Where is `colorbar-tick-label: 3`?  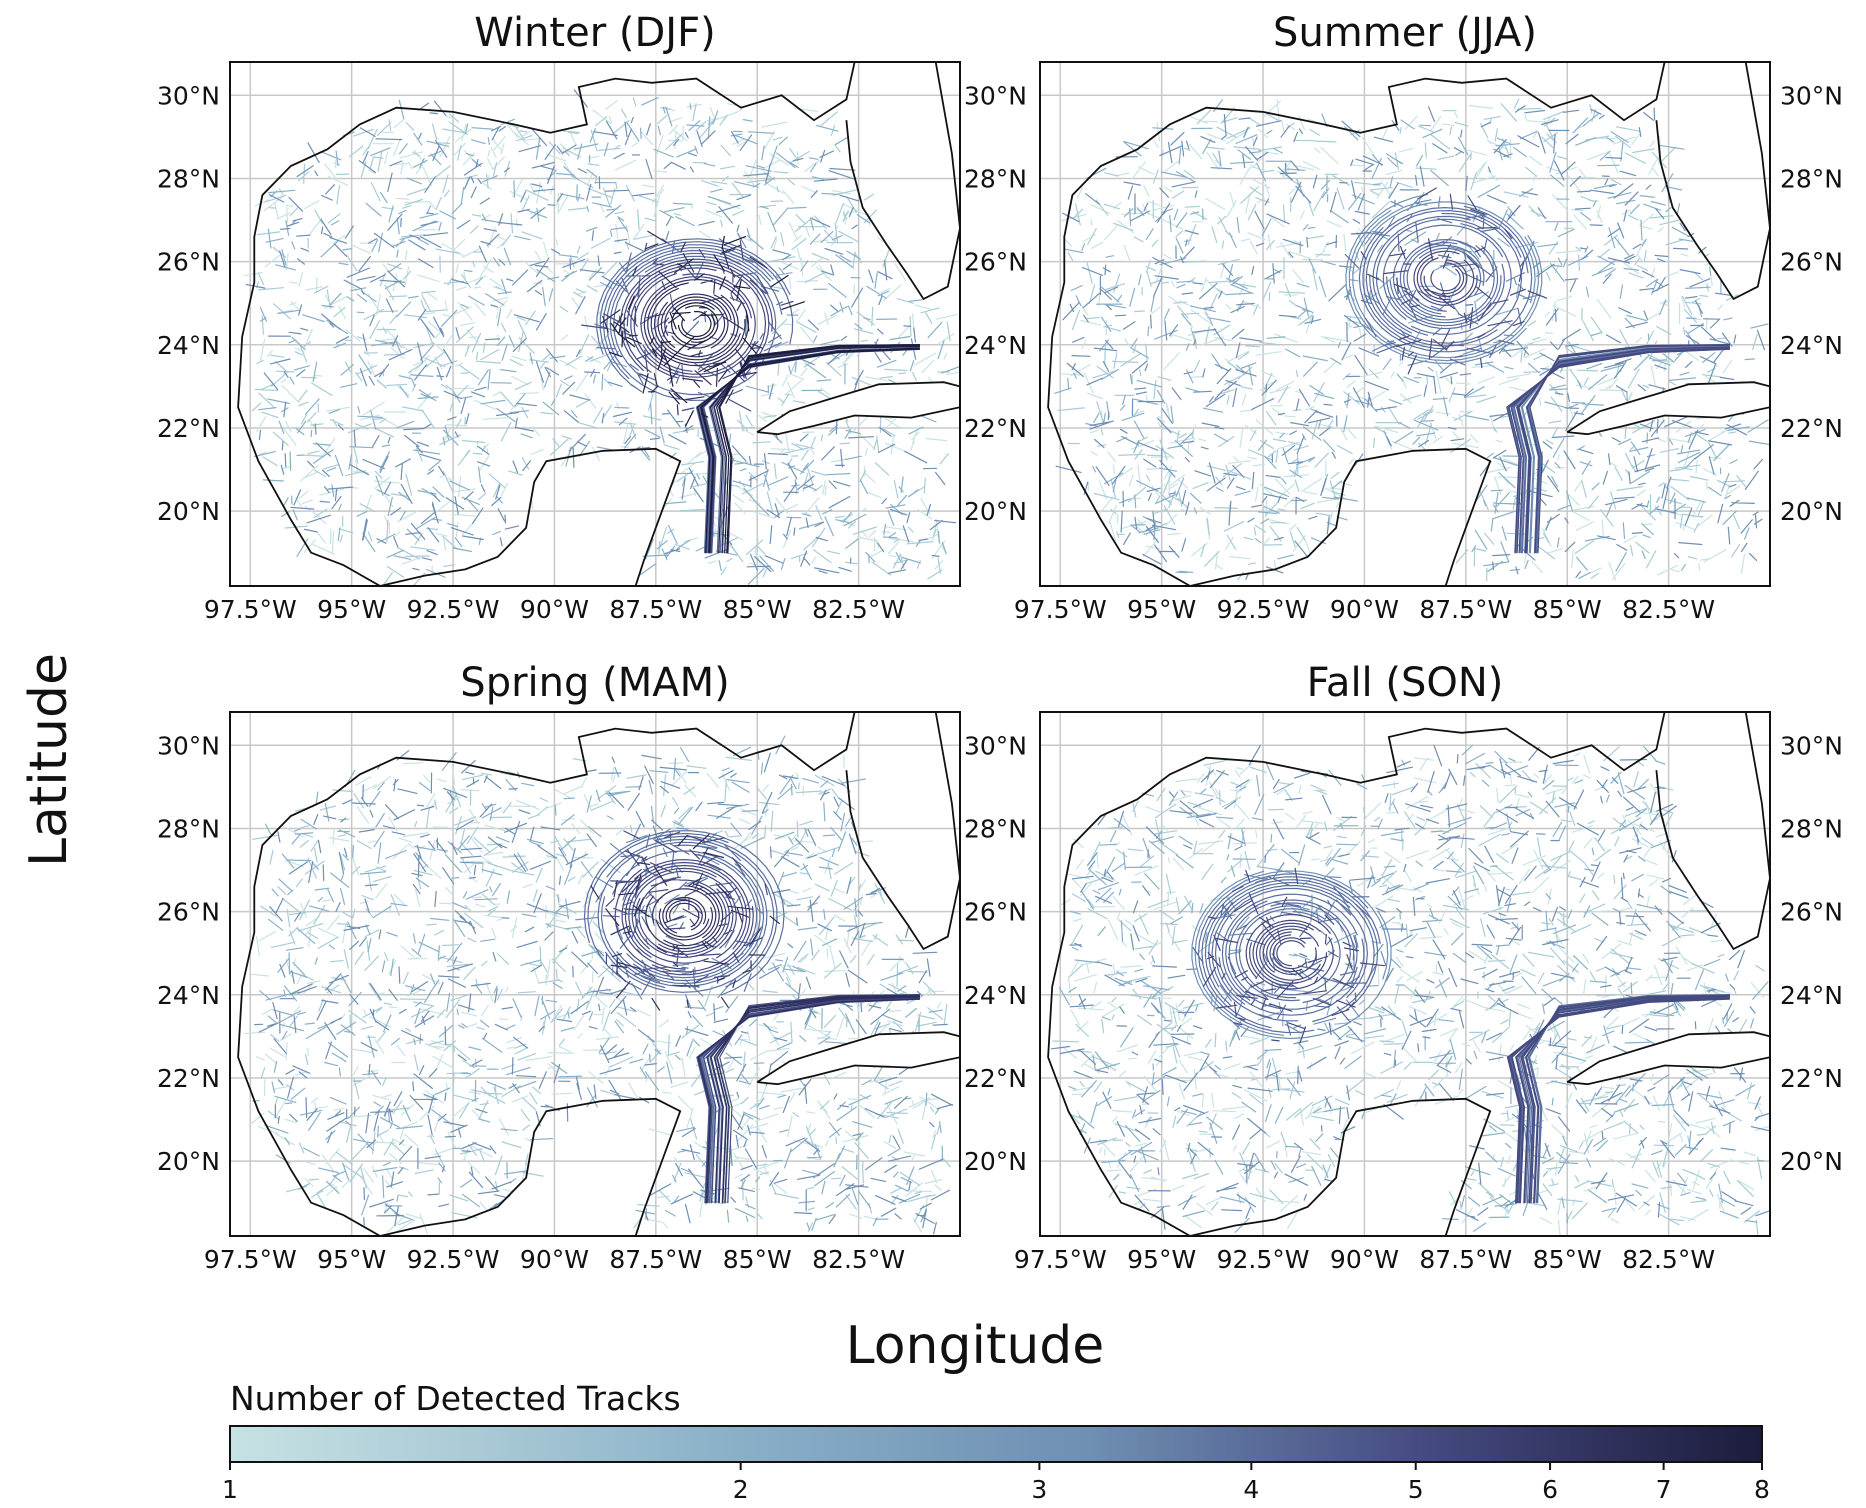
colorbar-tick-label: 3 is located at coordinates (1039, 1489).